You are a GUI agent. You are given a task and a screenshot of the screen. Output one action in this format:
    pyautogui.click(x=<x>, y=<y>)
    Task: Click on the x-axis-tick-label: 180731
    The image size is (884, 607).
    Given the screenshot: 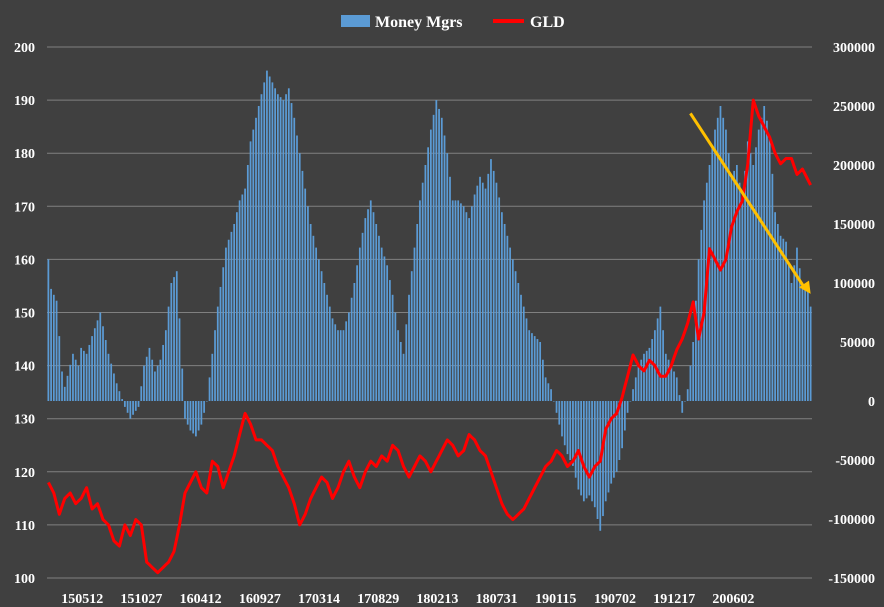 What is the action you would take?
    pyautogui.click(x=497, y=599)
    